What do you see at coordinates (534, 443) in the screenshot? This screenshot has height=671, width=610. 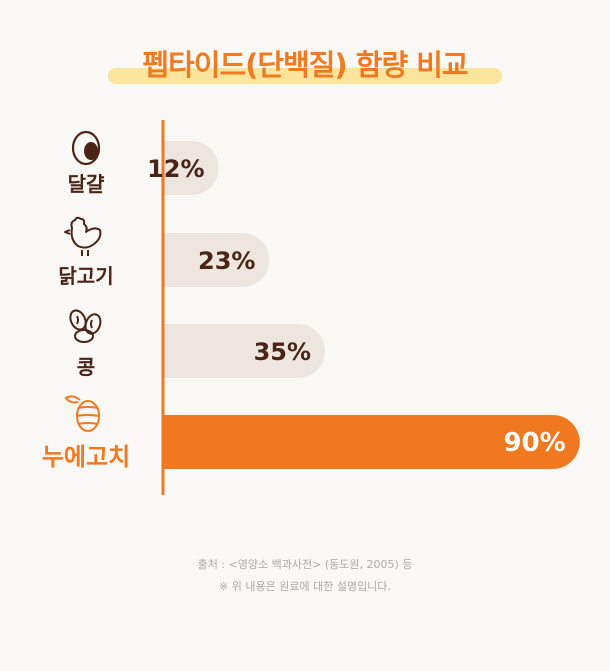 I see `data-label-4: 90%` at bounding box center [534, 443].